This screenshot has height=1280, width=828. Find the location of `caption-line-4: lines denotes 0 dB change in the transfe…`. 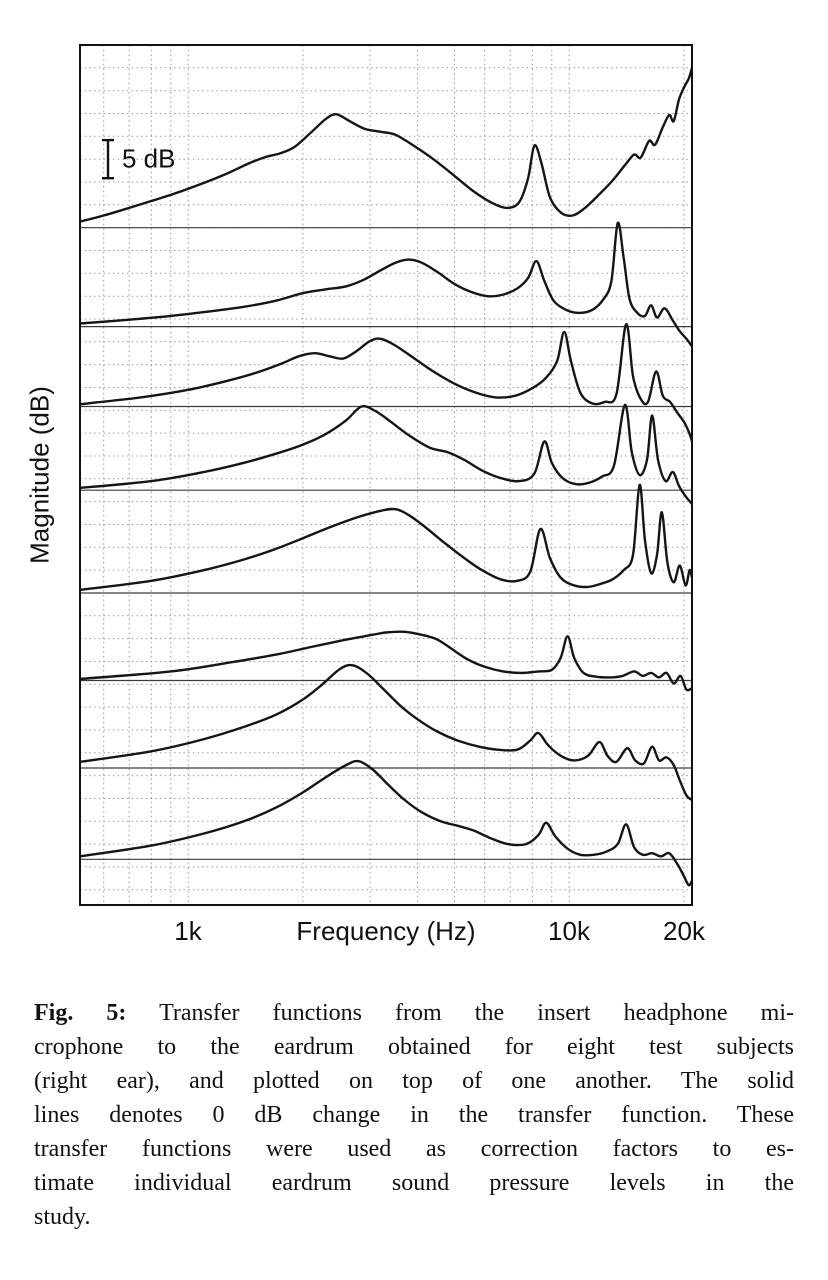

caption-line-4: lines denotes 0 dB change in the transfe… is located at coordinates (414, 1115).